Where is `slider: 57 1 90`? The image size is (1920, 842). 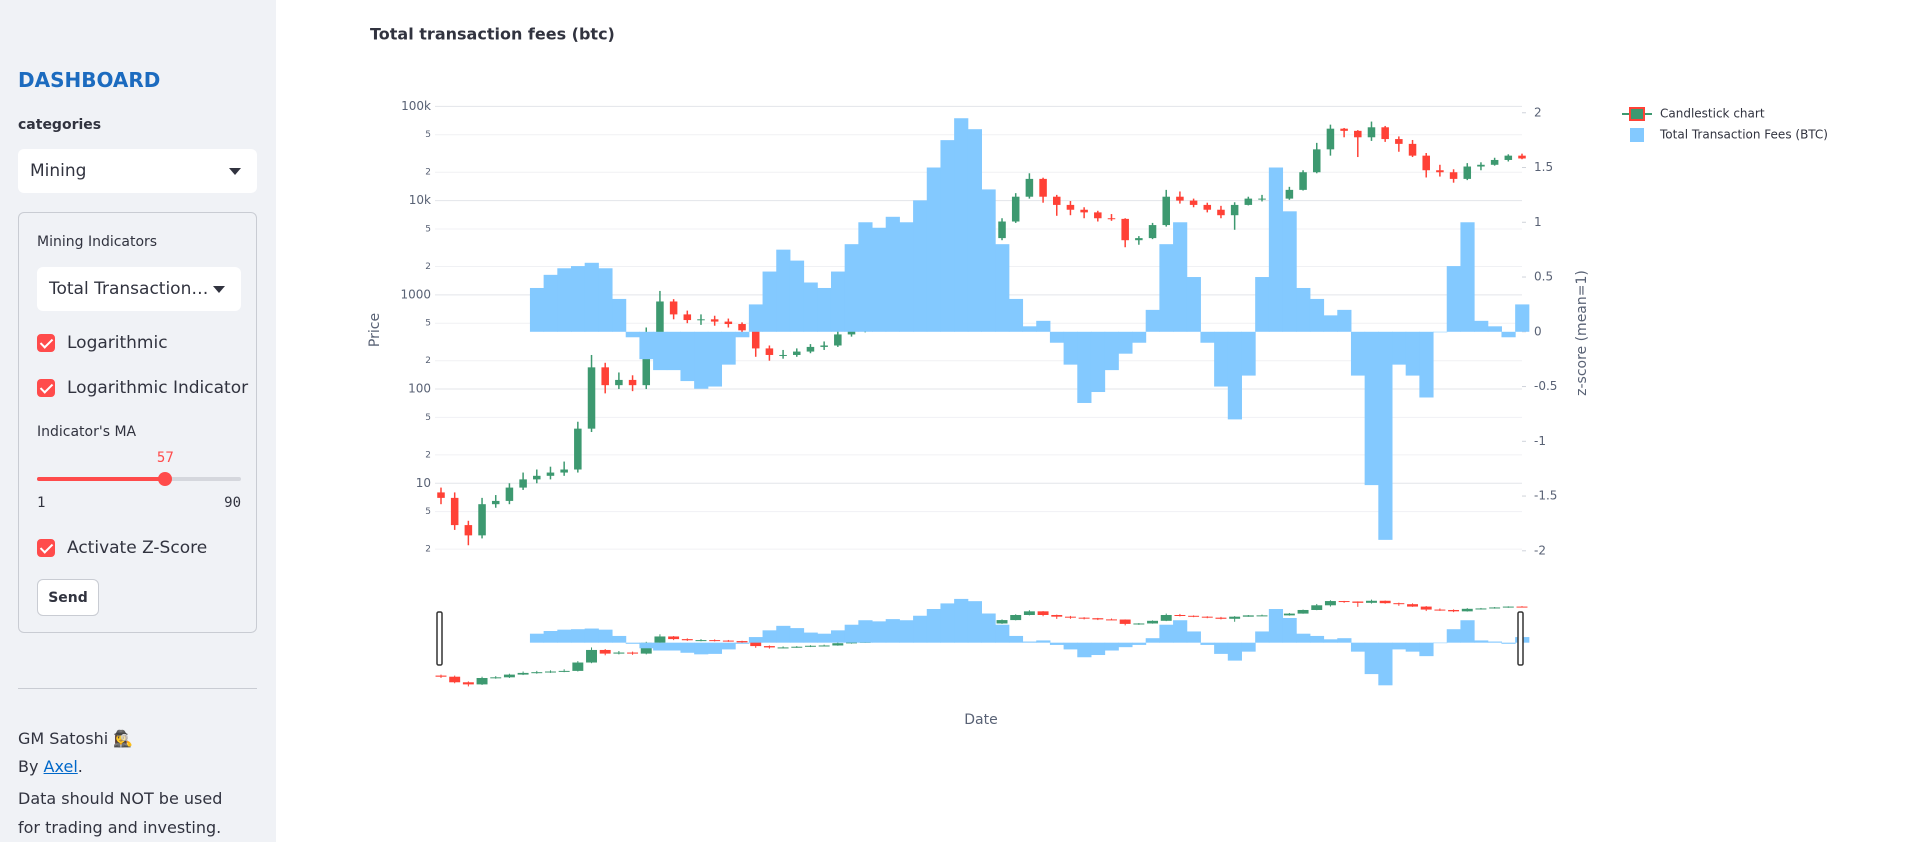 slider: 57 1 90 is located at coordinates (139, 485).